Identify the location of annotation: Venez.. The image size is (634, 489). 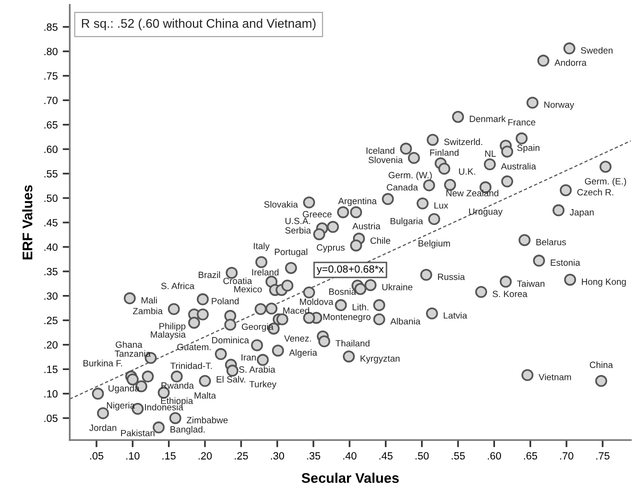
(297, 338).